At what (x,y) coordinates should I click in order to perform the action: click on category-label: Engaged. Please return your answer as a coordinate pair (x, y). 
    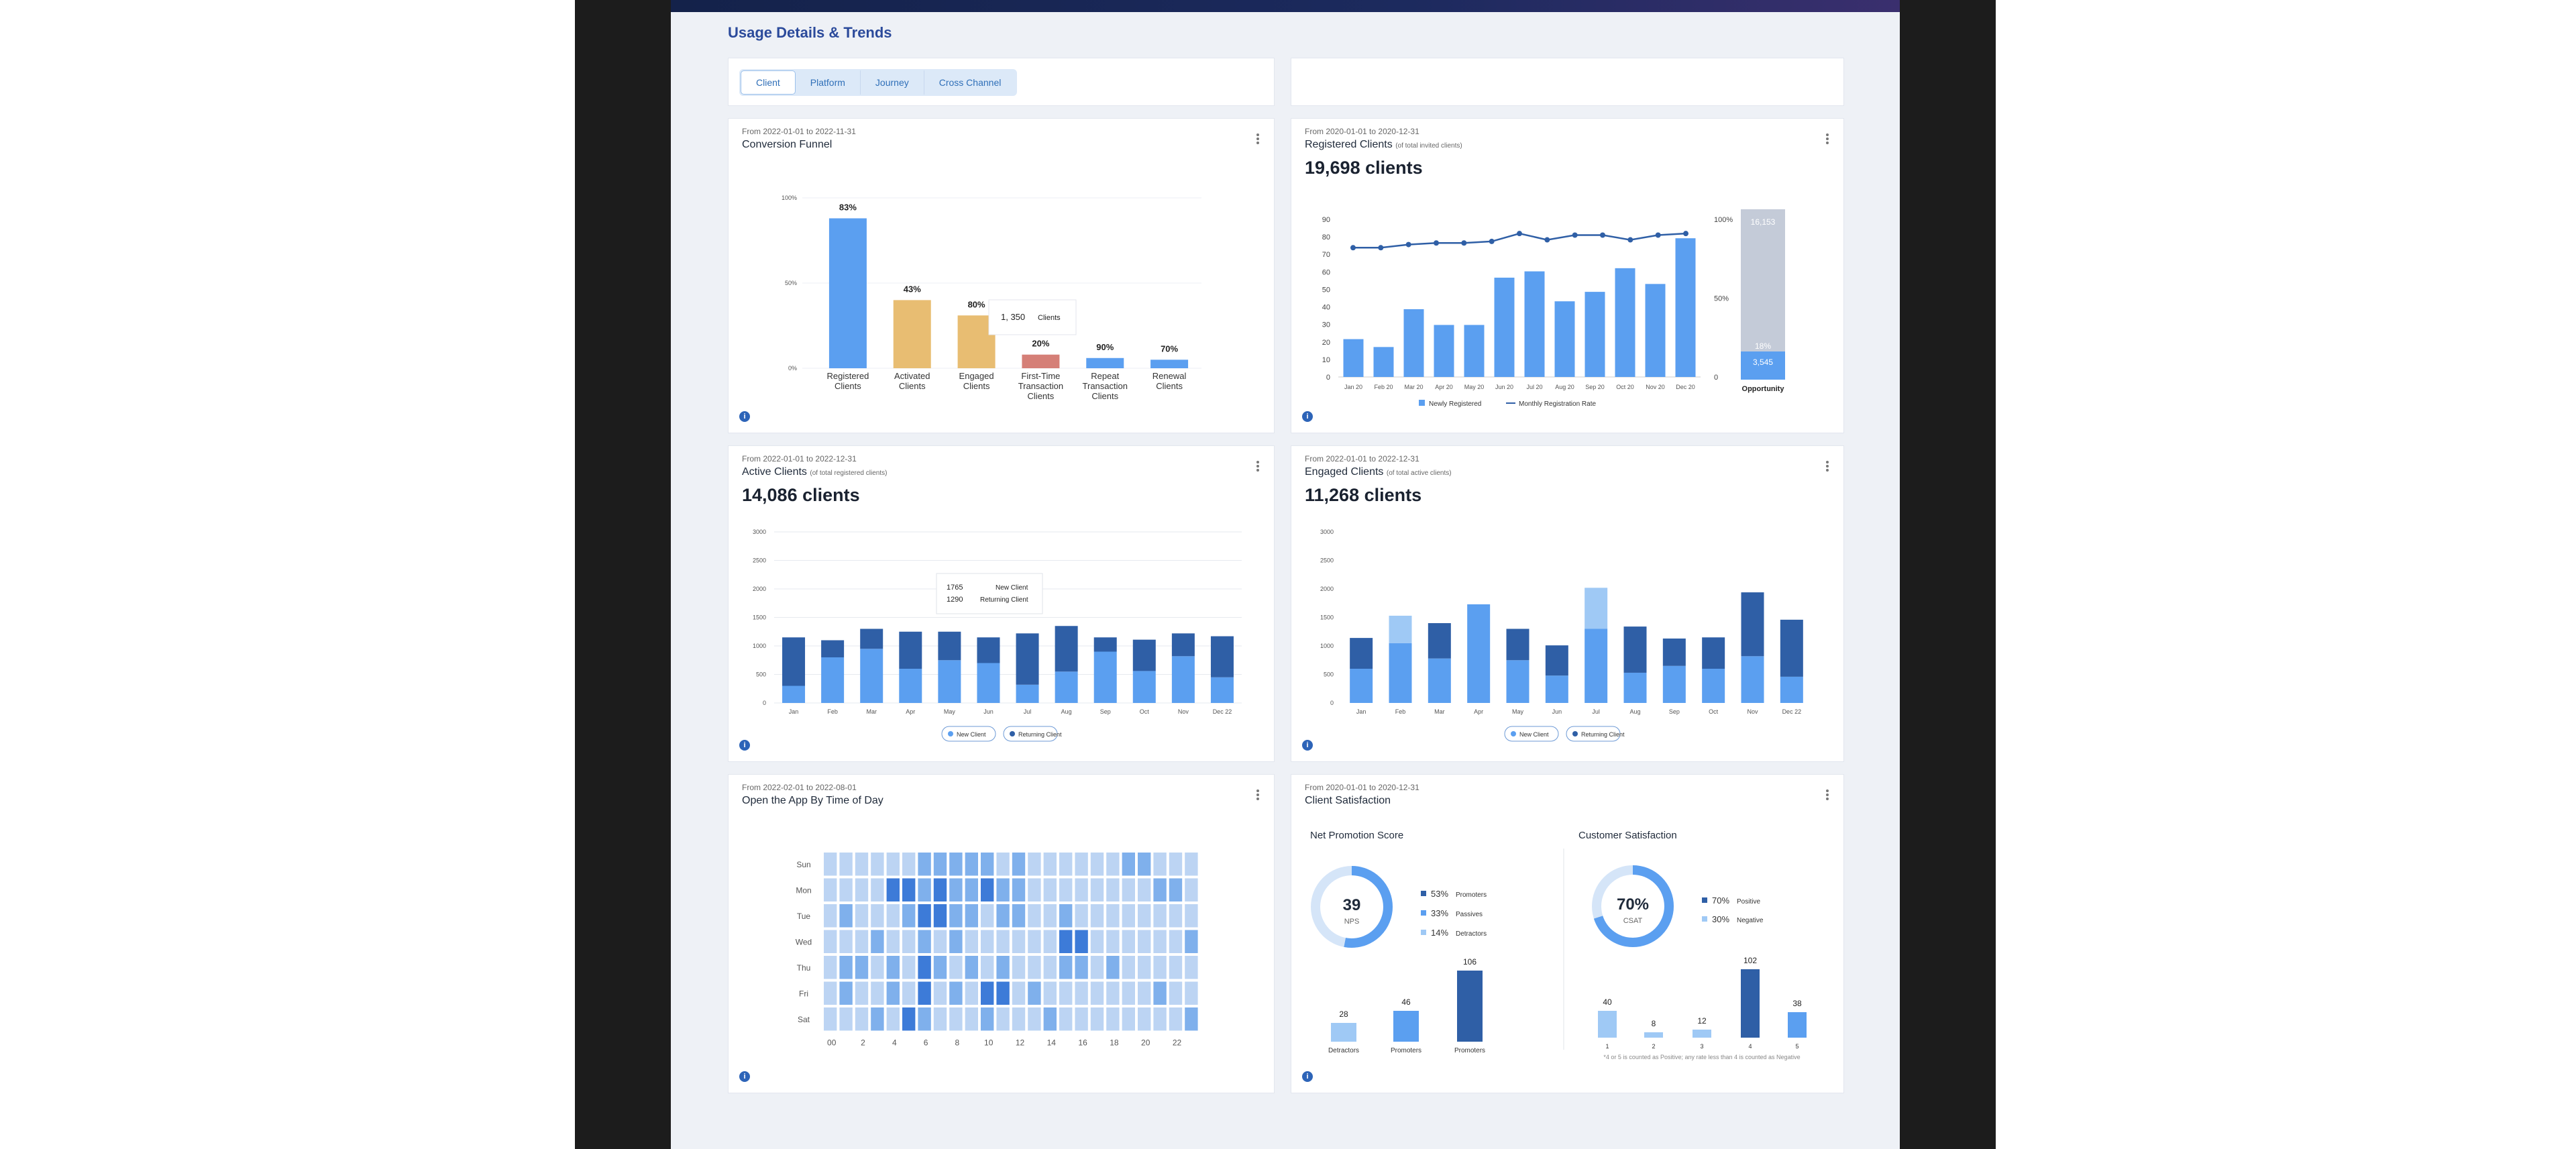
    Looking at the image, I should click on (976, 376).